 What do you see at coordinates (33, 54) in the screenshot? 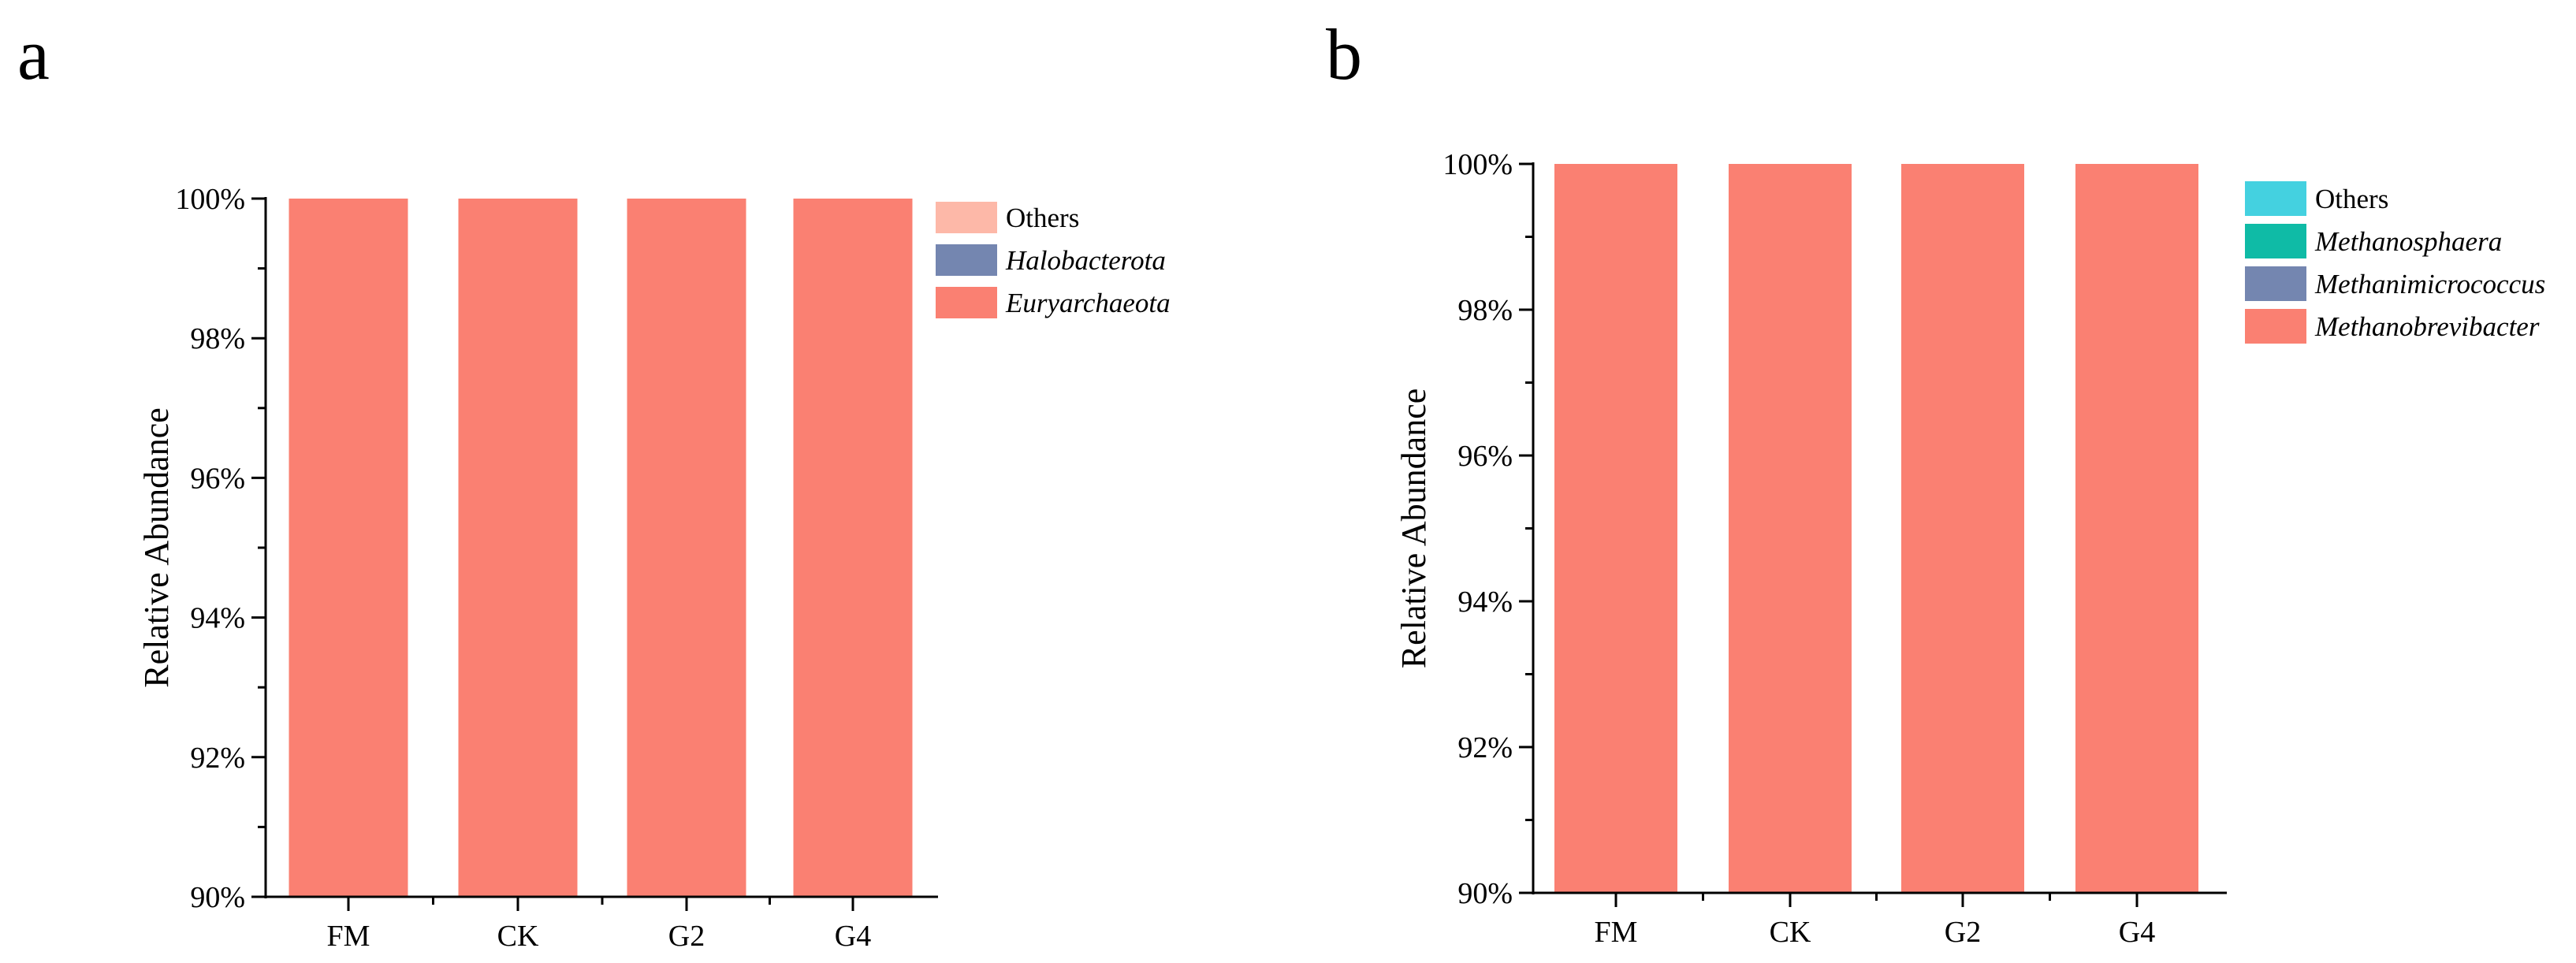
I see `panel-letter: a` at bounding box center [33, 54].